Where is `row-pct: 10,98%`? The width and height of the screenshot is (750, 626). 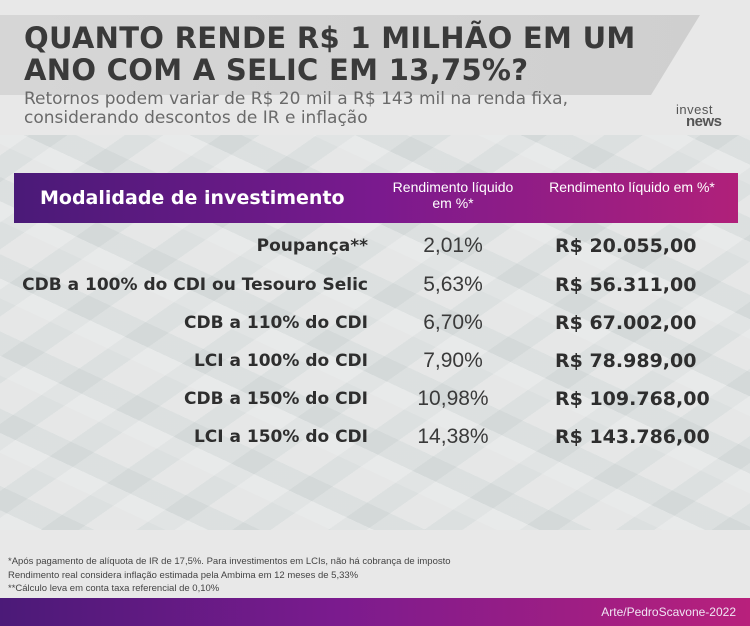 row-pct: 10,98% is located at coordinates (453, 398).